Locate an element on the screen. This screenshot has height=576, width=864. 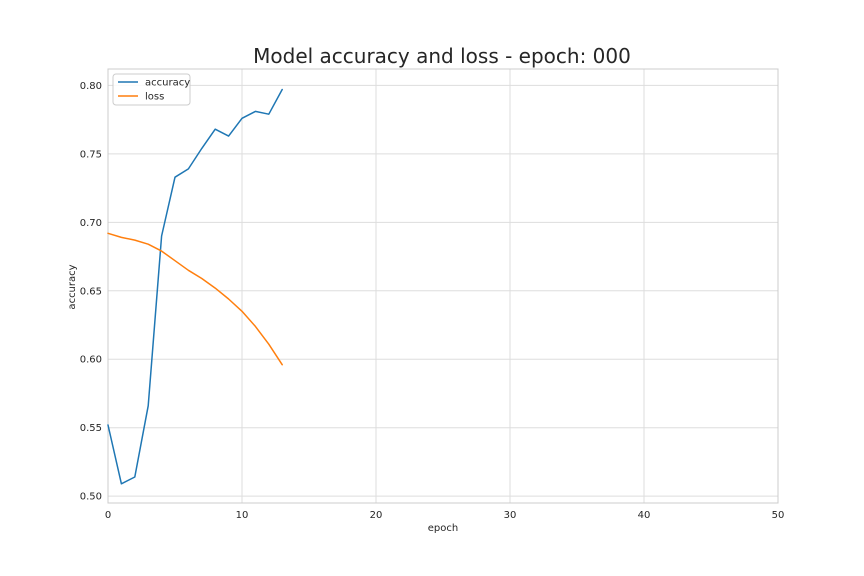
chart-title: Model accuracy and loss - epoch: 000 is located at coordinates (442, 56).